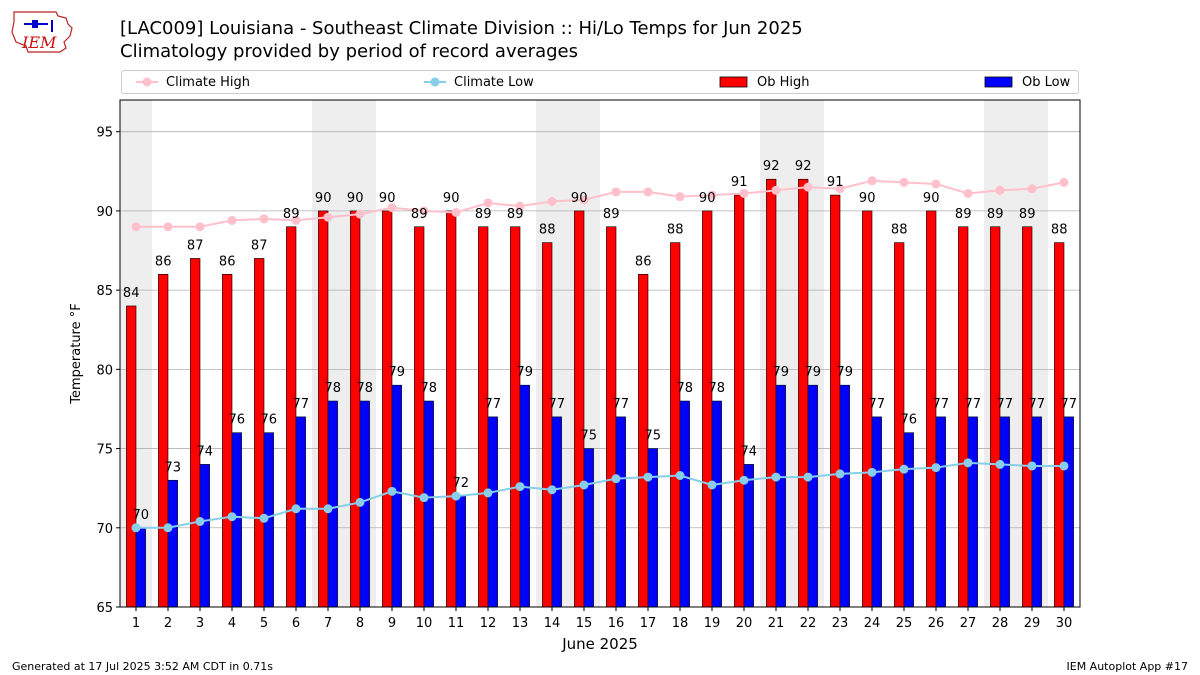 This screenshot has height=675, width=1200. What do you see at coordinates (131, 293) in the screenshot?
I see `ob-high-label: 84` at bounding box center [131, 293].